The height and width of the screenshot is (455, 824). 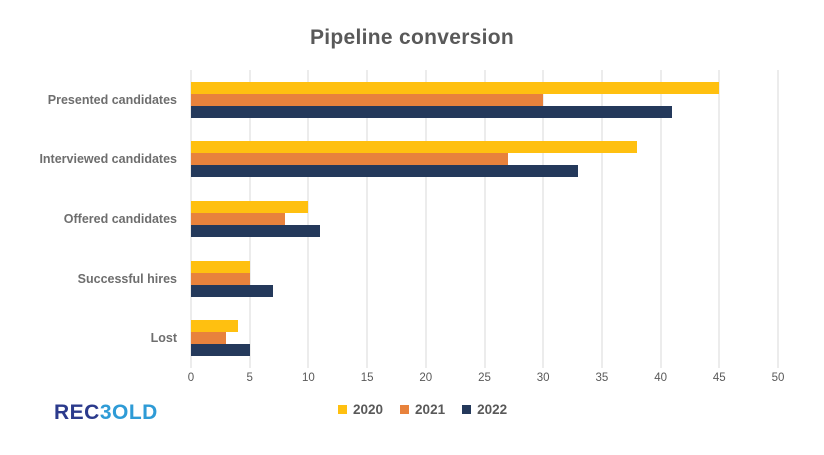 What do you see at coordinates (602, 378) in the screenshot?
I see `x-tick-label: 35` at bounding box center [602, 378].